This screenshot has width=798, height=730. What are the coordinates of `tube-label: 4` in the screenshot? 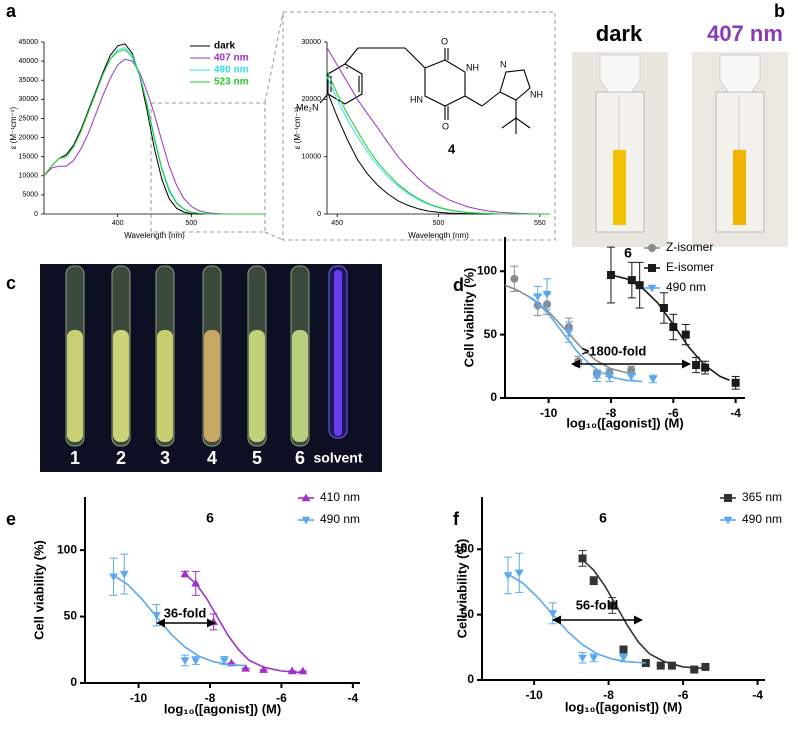 It's located at (212, 458).